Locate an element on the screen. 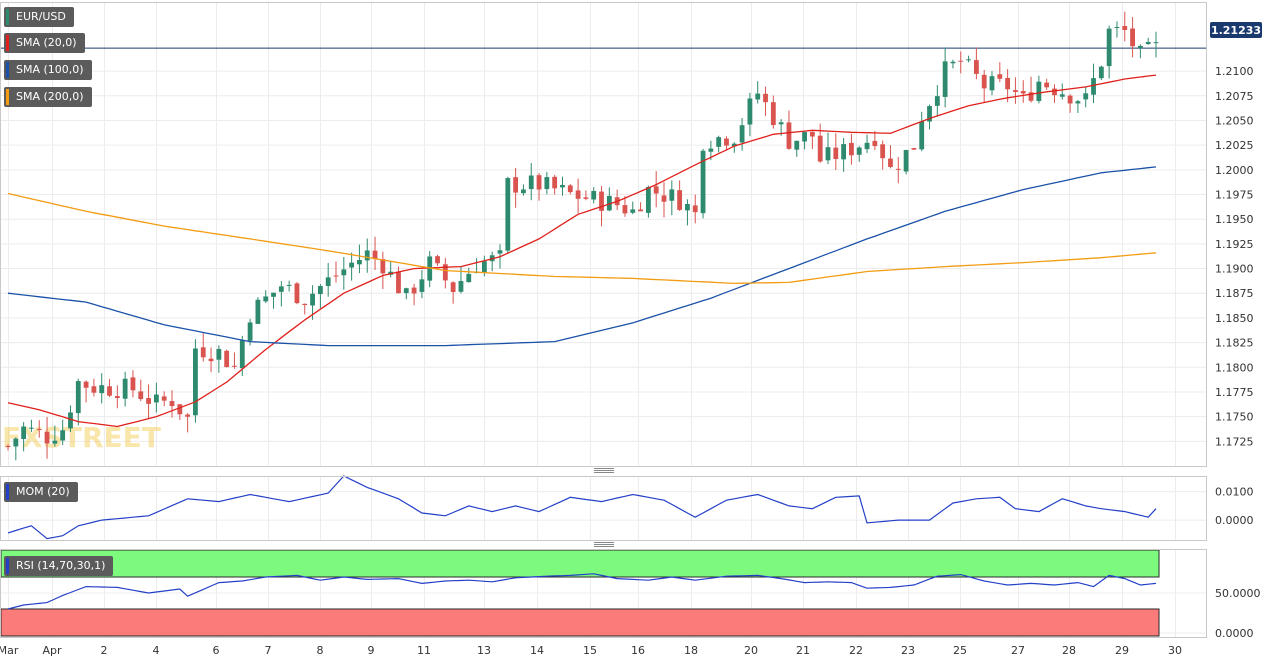  y-tick-label: 1.2050 is located at coordinates (1234, 120).